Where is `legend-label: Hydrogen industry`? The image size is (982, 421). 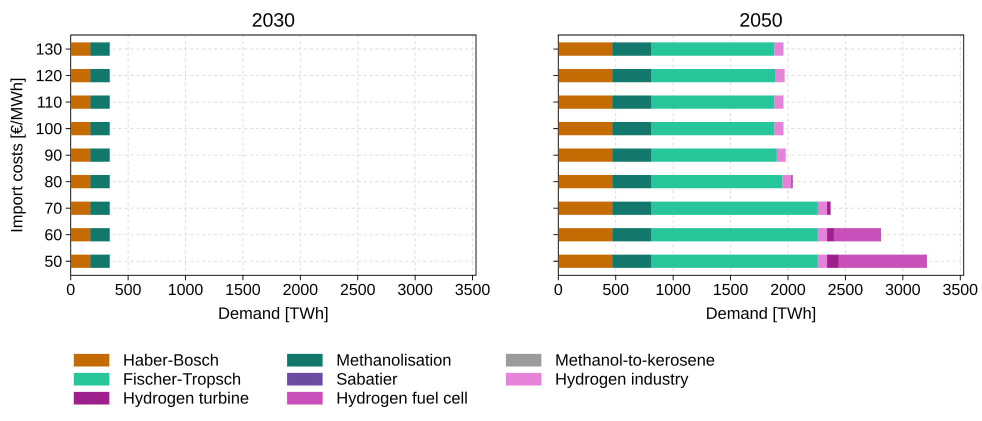
legend-label: Hydrogen industry is located at coordinates (622, 380).